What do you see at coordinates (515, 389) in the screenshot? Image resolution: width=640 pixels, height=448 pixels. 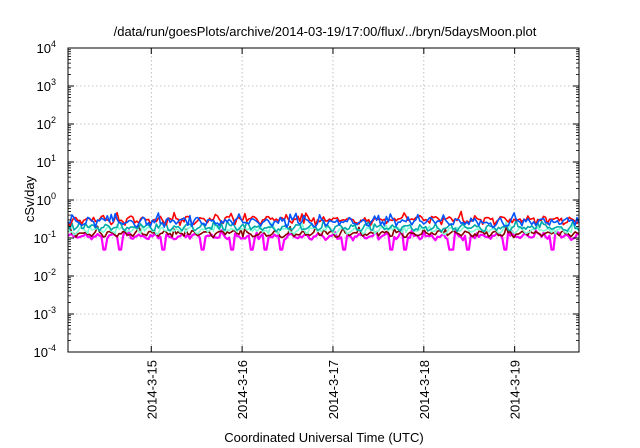 I see `x-tick-label: 2014-3-19` at bounding box center [515, 389].